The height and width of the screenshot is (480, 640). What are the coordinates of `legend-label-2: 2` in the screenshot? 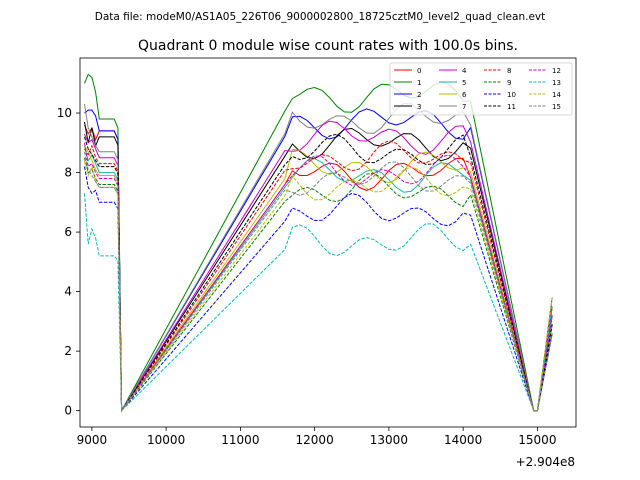 It's located at (419, 95).